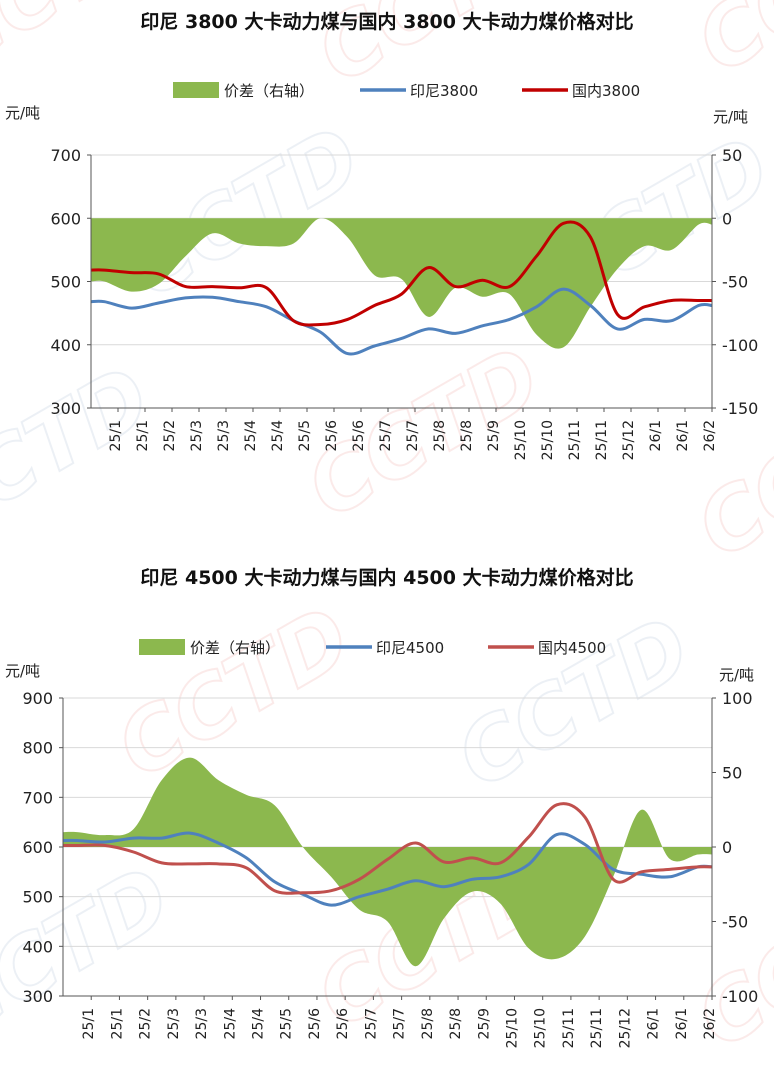 This screenshot has width=774, height=1074. Describe the element at coordinates (606, 91) in the screenshot. I see `legend-label-domestic: 国内3800` at that location.